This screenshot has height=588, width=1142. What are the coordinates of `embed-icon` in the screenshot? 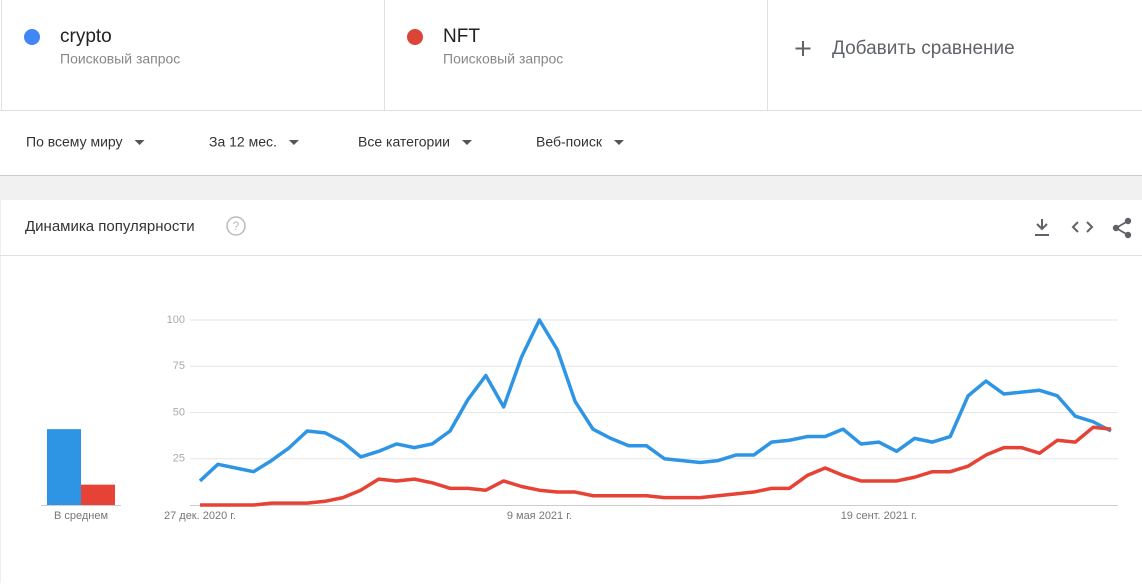 It's located at (1082, 227).